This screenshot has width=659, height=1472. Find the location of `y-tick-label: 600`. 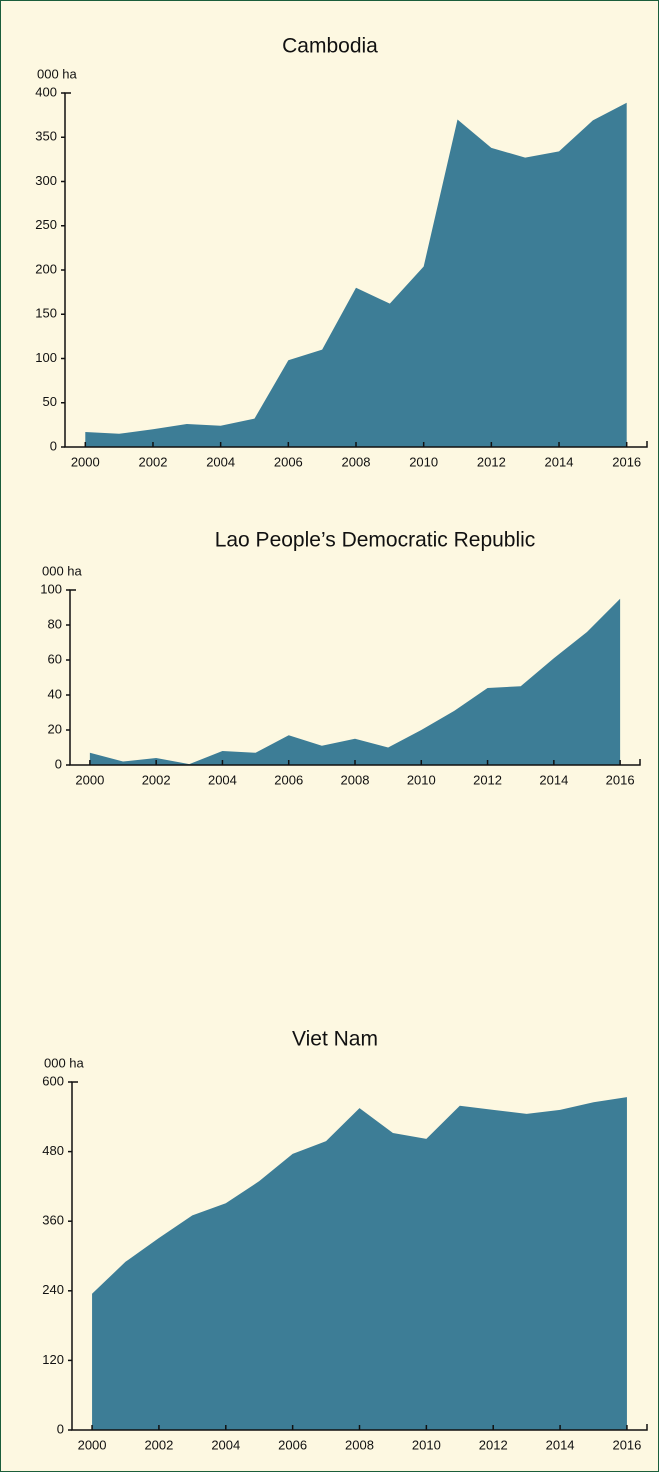

y-tick-label: 600 is located at coordinates (53, 1080).